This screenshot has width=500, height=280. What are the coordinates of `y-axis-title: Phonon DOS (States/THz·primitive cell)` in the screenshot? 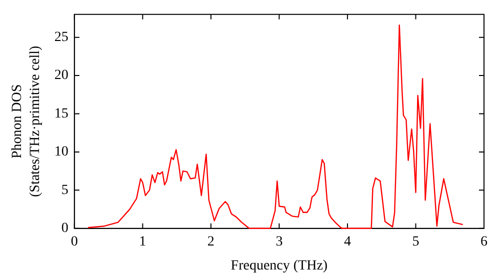 It's located at (26, 121).